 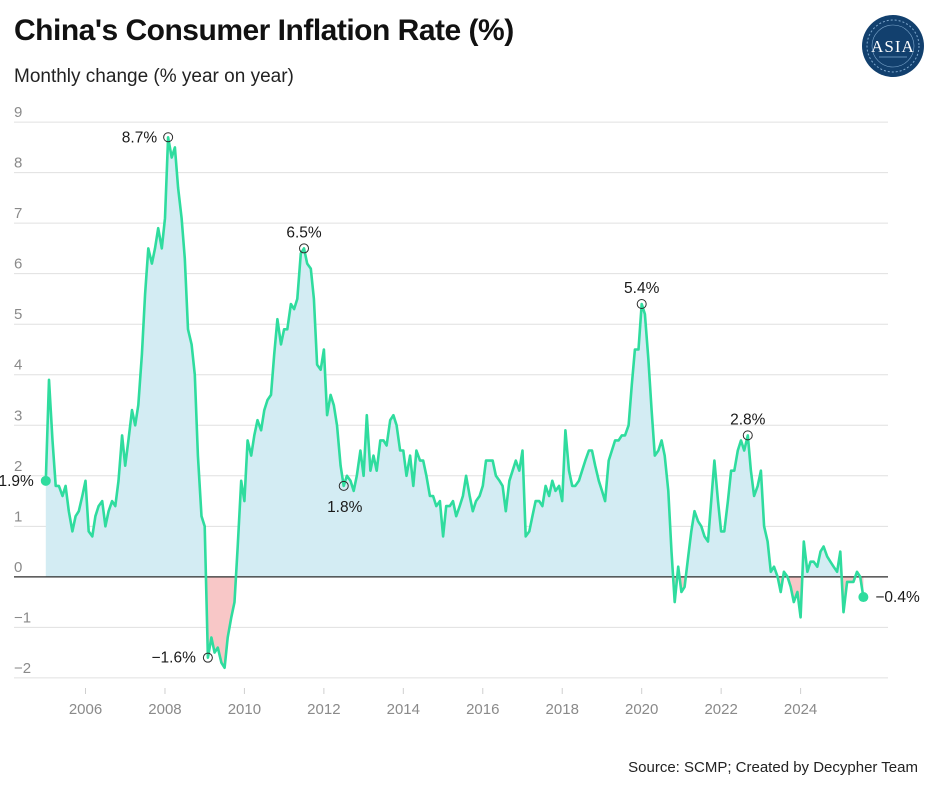 What do you see at coordinates (641, 709) in the screenshot?
I see `x-tick-label: 2020` at bounding box center [641, 709].